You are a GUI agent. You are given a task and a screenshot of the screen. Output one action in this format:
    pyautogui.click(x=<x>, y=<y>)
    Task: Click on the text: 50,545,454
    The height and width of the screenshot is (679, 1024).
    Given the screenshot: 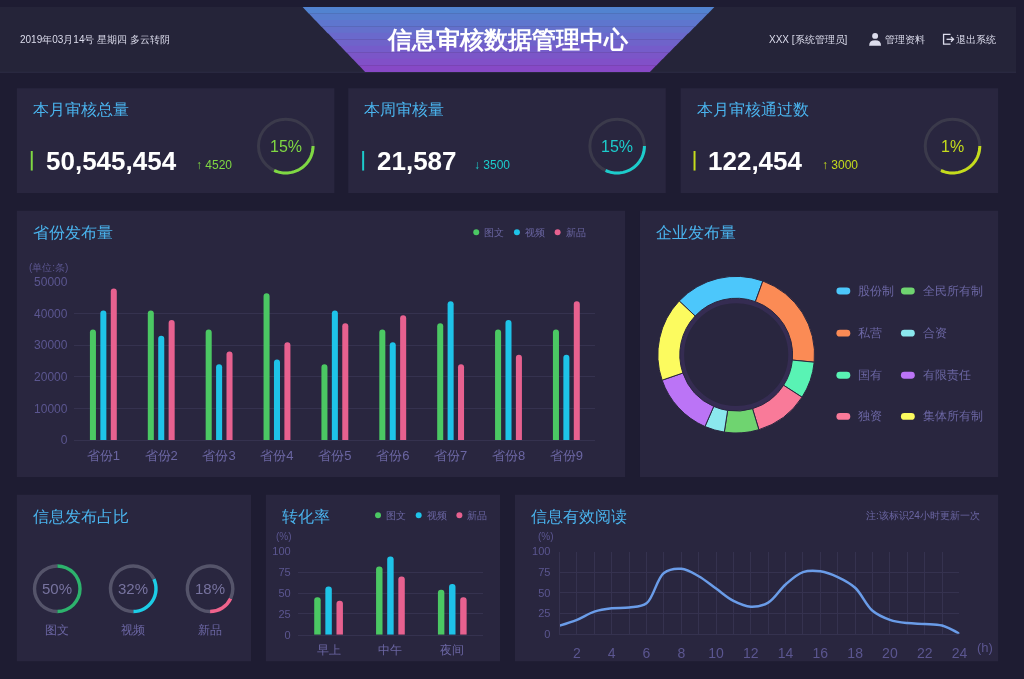 What is the action you would take?
    pyautogui.click(x=111, y=161)
    